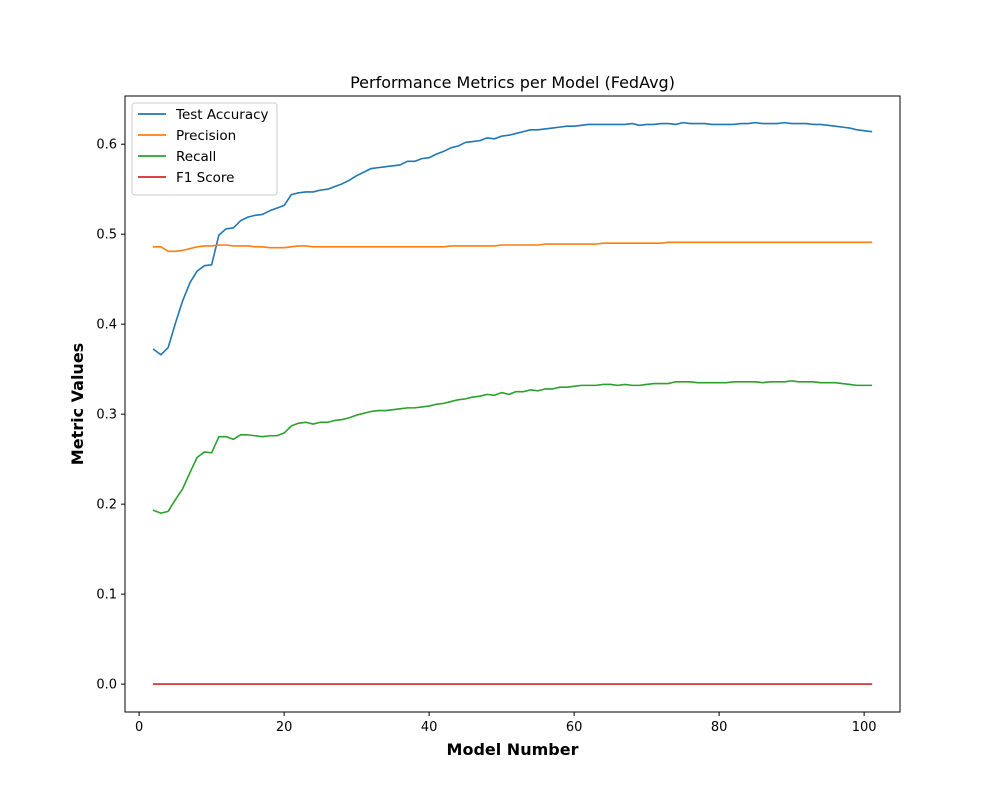 This screenshot has width=1000, height=800. I want to click on y-tick-label: 0.4, so click(106, 325).